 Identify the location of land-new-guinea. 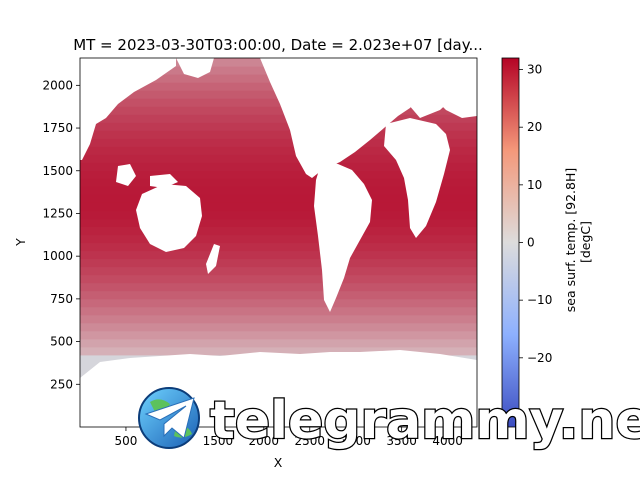
(164, 181).